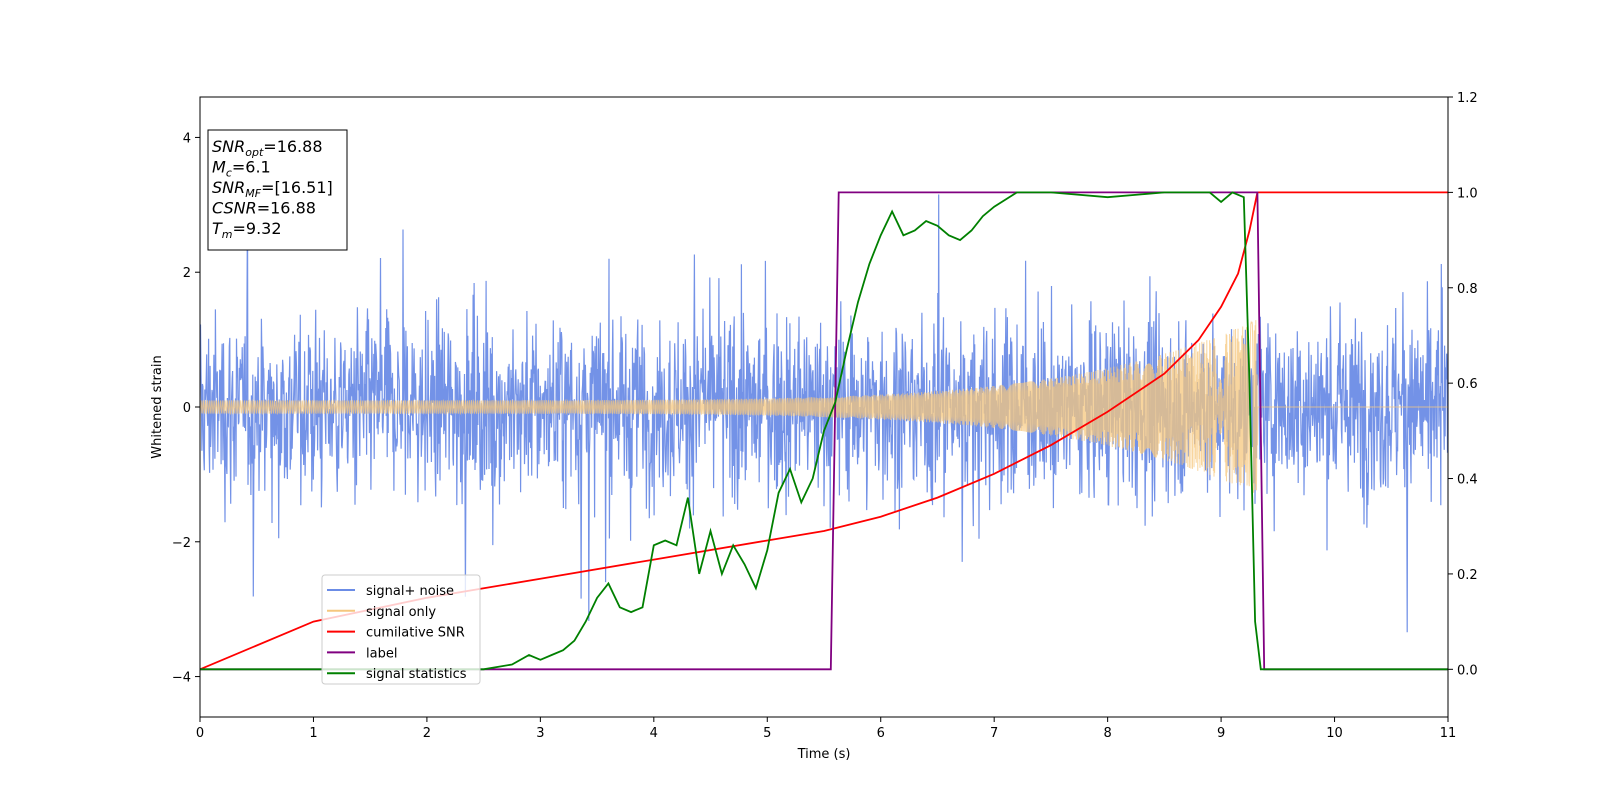  What do you see at coordinates (1467, 670) in the screenshot?
I see `y-right-tick-label: 0.0` at bounding box center [1467, 670].